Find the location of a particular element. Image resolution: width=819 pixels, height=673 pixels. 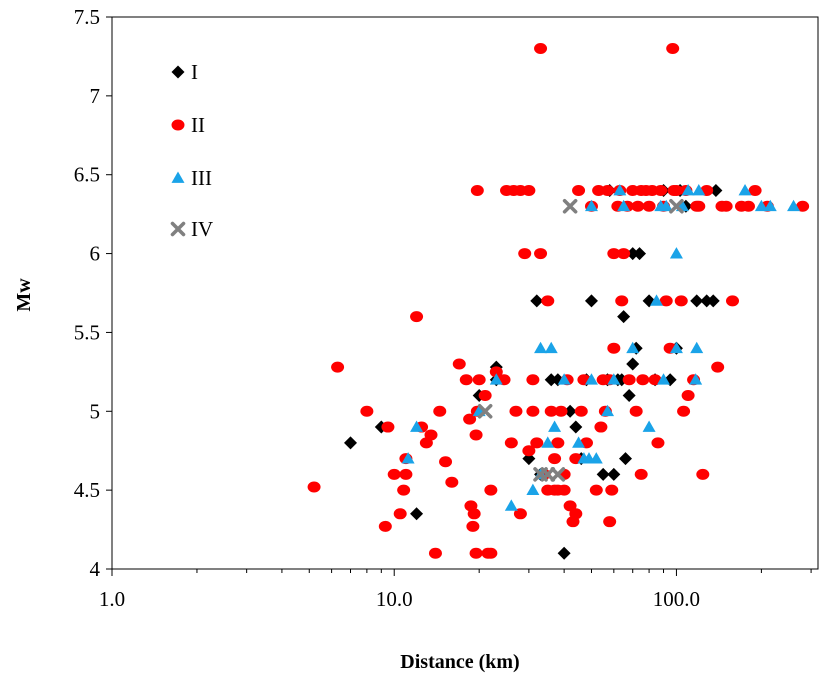

y-tick-label: 7 is located at coordinates (95, 96).